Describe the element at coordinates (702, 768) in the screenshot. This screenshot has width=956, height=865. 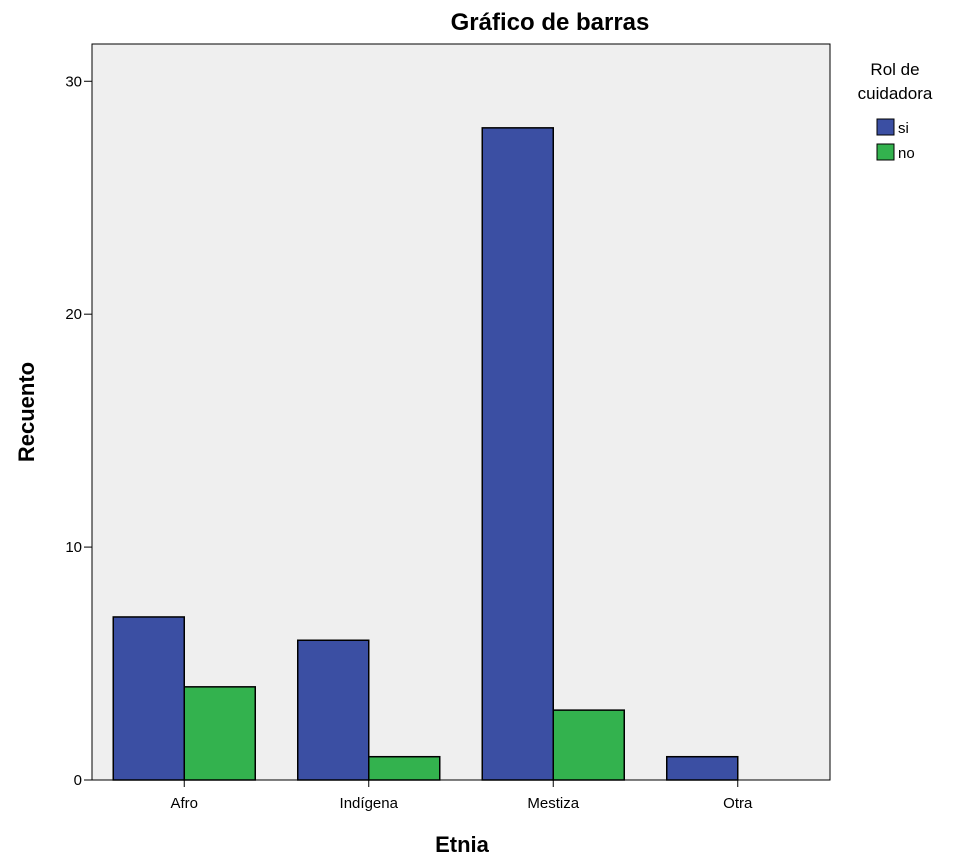
I see `bar-si-otra` at that location.